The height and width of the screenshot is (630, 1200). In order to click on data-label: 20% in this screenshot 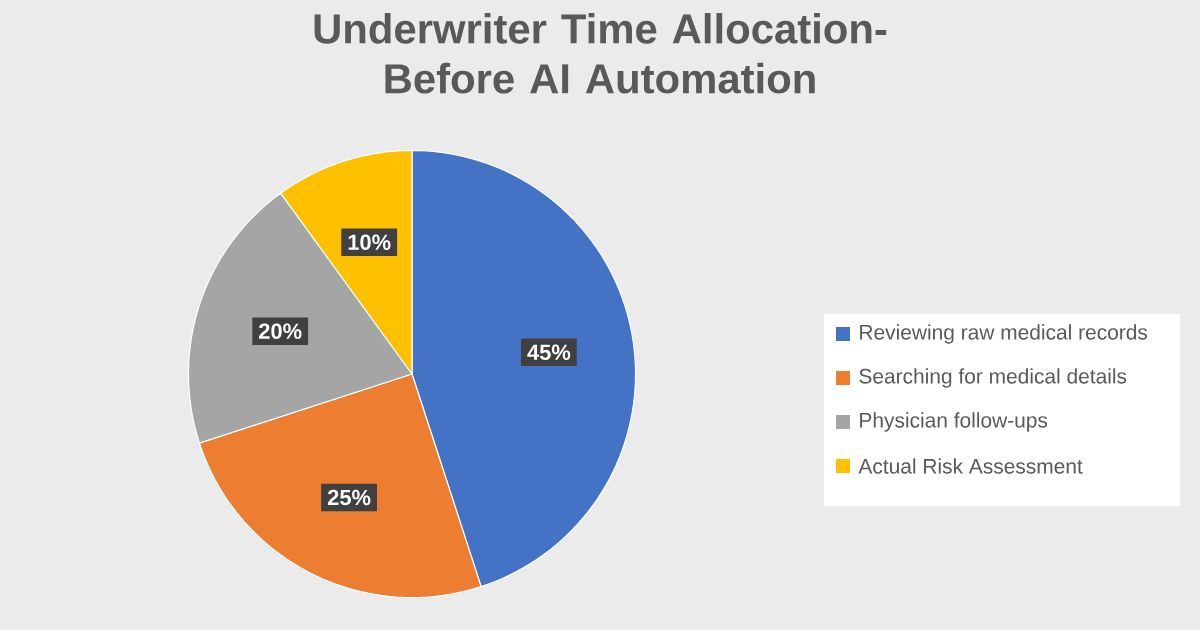, I will do `click(280, 331)`.